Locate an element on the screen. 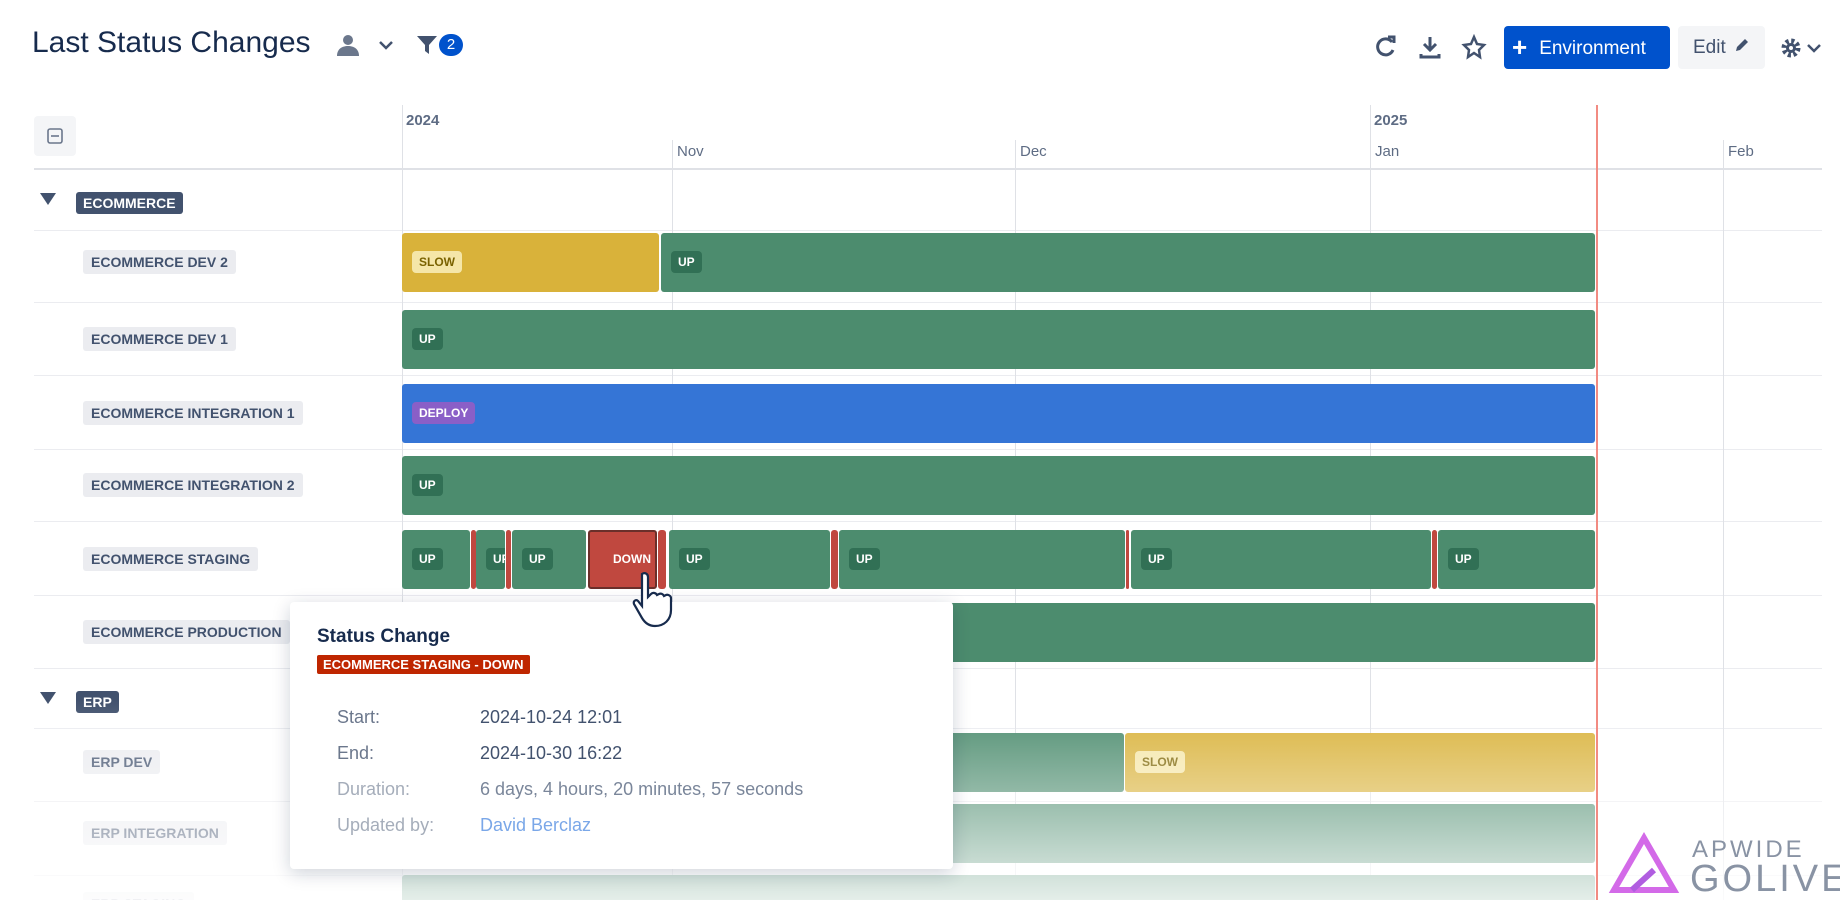 The width and height of the screenshot is (1840, 900). row-label: ECOMMERCE INTEGRATION 1 is located at coordinates (193, 413).